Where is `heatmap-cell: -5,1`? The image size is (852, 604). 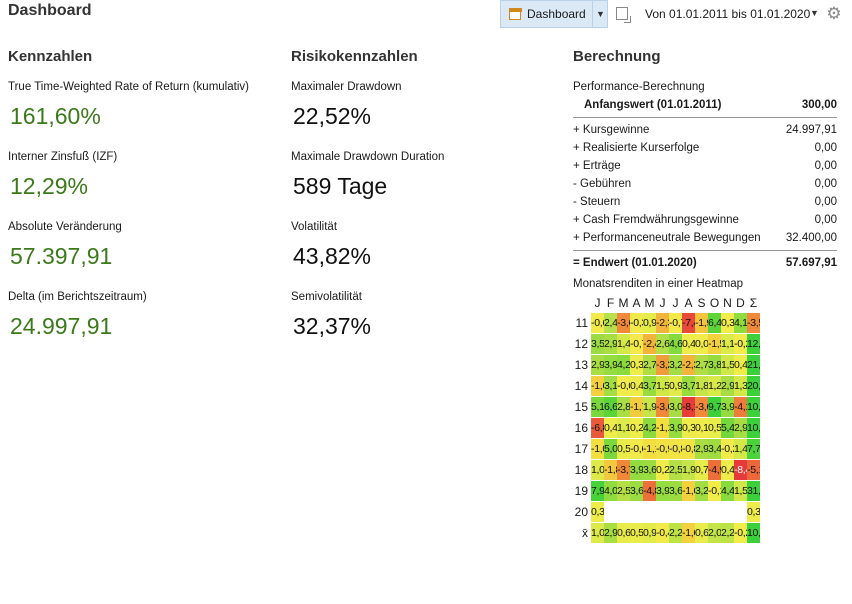
heatmap-cell: -5,1 is located at coordinates (753, 469).